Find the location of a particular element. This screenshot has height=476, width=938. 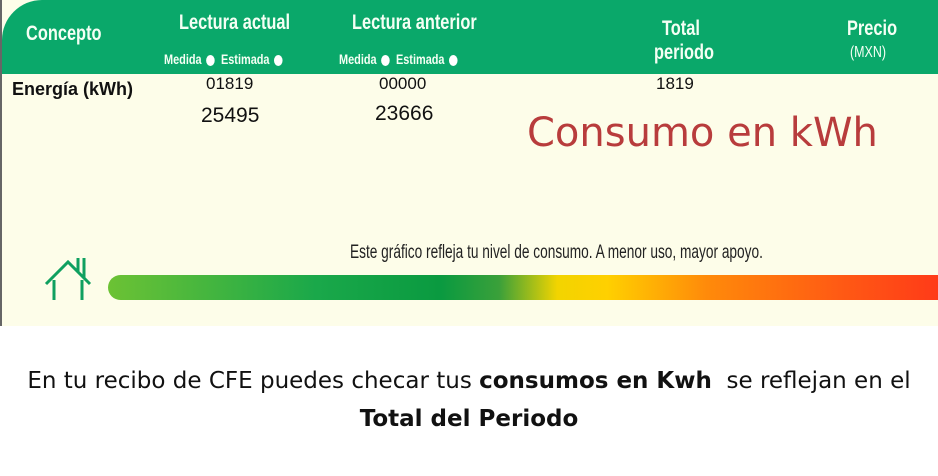

actual-medida: Medida Estimada is located at coordinates (223, 59).